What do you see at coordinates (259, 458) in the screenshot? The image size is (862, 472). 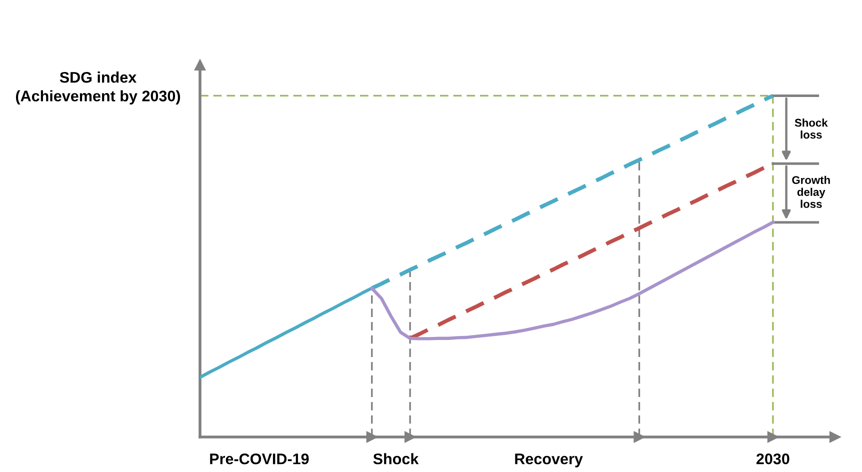 I see `text: Pre-COVID-19` at bounding box center [259, 458].